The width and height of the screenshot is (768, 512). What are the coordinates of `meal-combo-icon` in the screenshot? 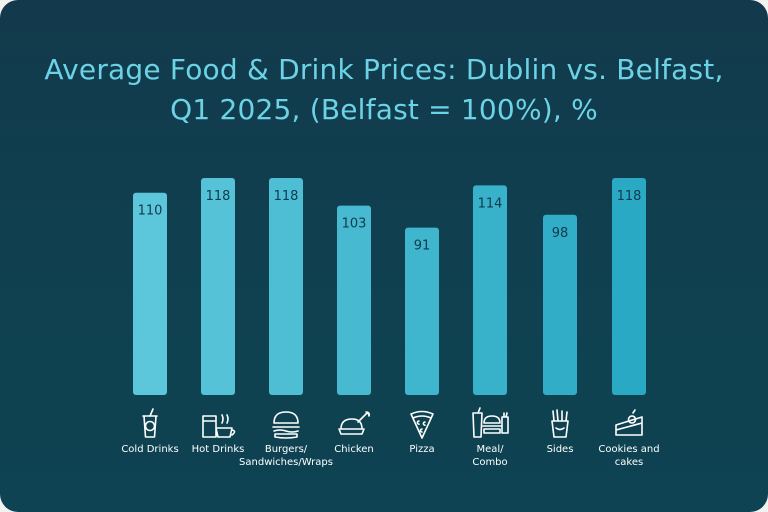 It's located at (490, 422).